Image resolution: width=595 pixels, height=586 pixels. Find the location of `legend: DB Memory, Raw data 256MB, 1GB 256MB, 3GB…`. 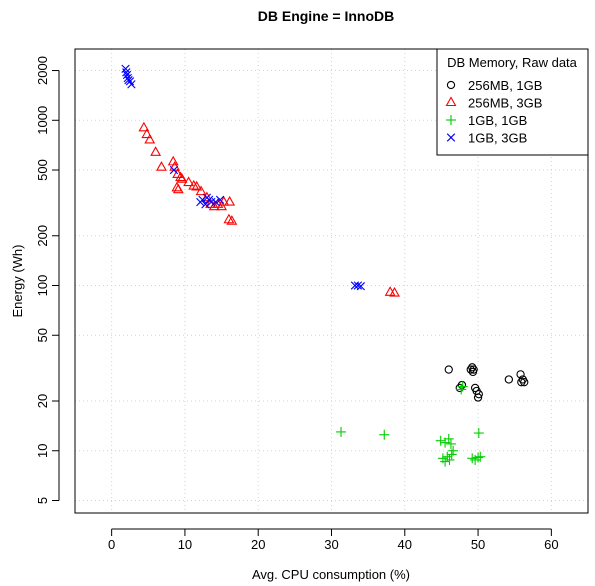

legend: DB Memory, Raw data 256MB, 1GB 256MB, 3GB… is located at coordinates (512, 102).